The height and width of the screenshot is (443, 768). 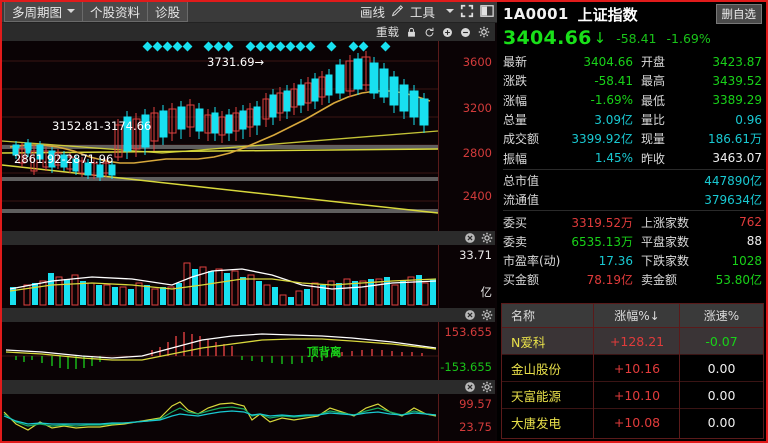 I want to click on kdj-lines, so click(x=220, y=416).